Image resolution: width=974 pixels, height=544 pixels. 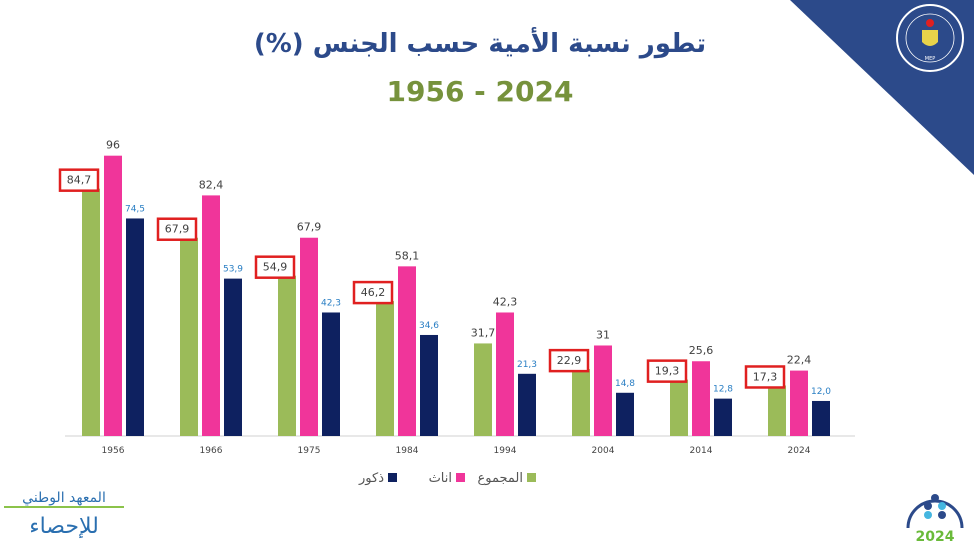 What do you see at coordinates (483, 332) in the screenshot?
I see `data-label: 31,7` at bounding box center [483, 332].